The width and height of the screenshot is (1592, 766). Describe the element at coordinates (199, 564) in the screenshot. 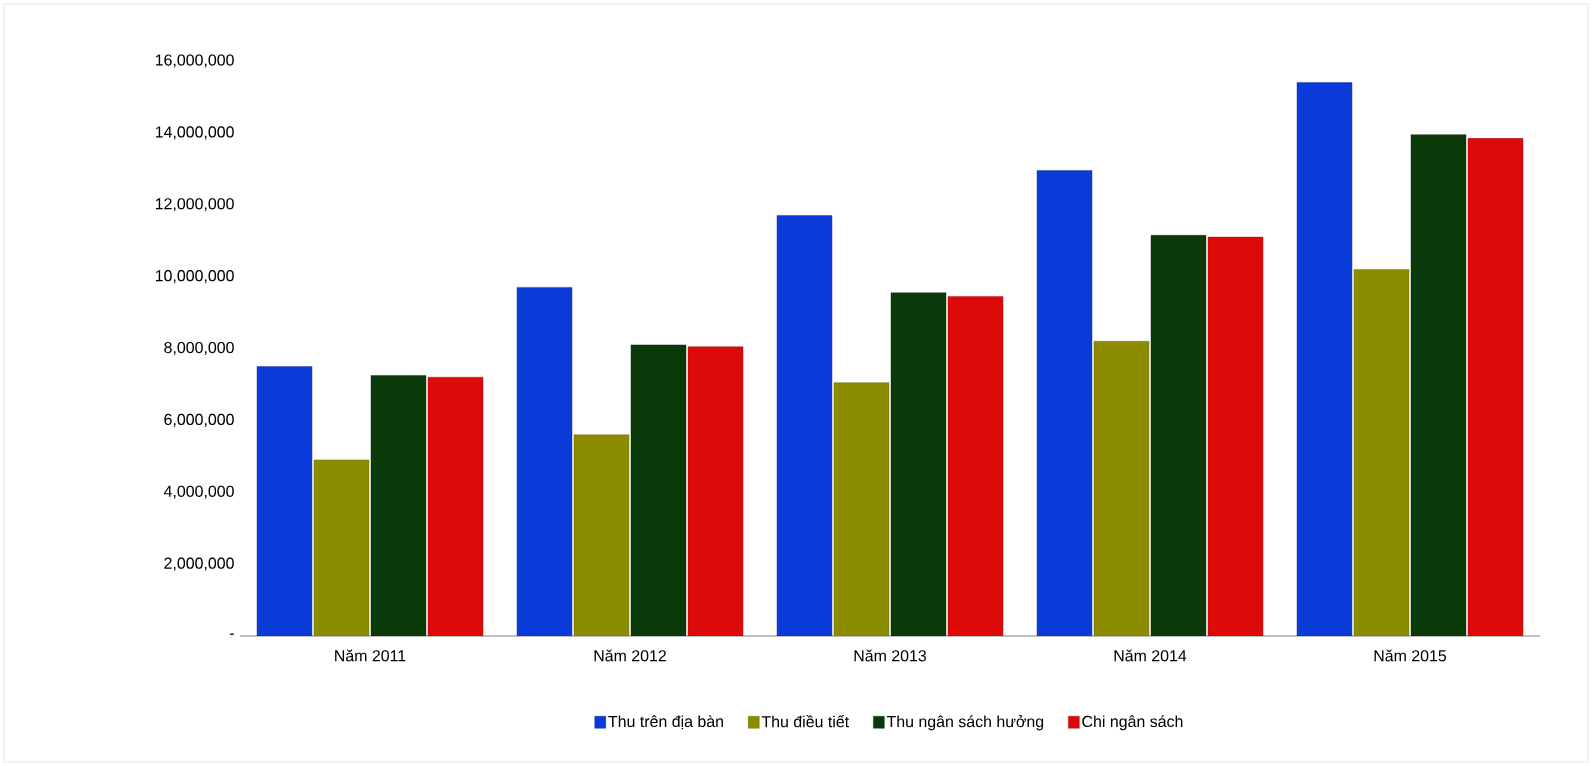

I see `y-tick-label: 2,000,000` at that location.